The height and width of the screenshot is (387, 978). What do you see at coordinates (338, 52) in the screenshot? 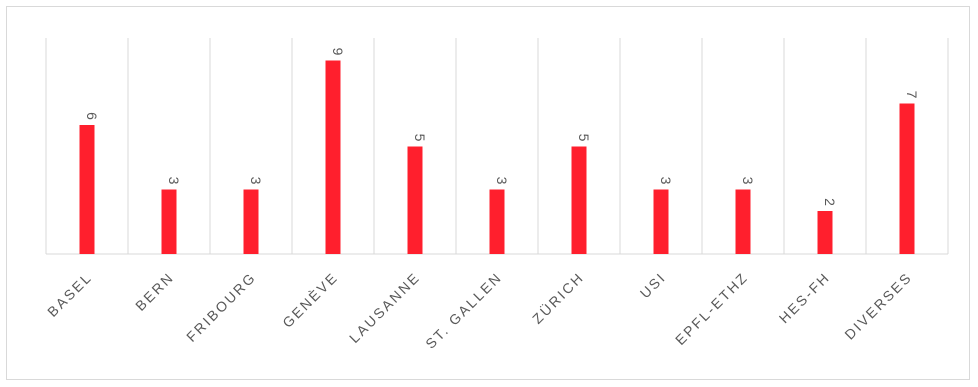
I see `value-label: 9` at bounding box center [338, 52].